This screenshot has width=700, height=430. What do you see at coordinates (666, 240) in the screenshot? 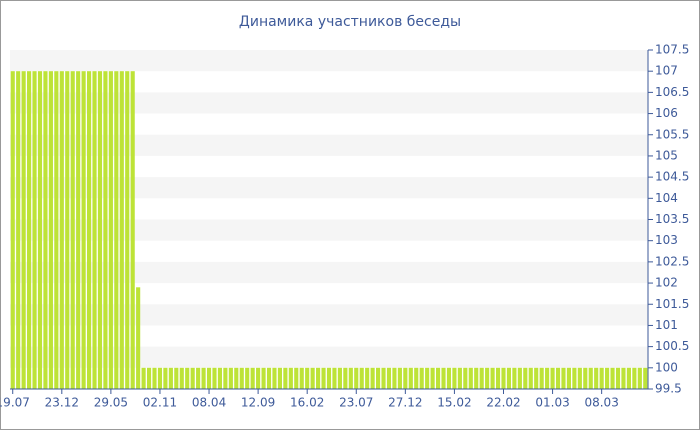
I see `y-tick-label: 103` at bounding box center [666, 240].